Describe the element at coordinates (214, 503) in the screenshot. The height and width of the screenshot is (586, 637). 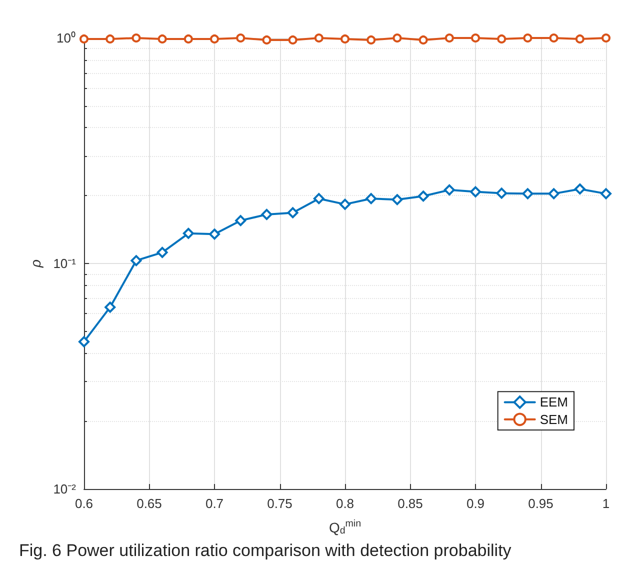
I see `x-tick-label: 0.7` at that location.